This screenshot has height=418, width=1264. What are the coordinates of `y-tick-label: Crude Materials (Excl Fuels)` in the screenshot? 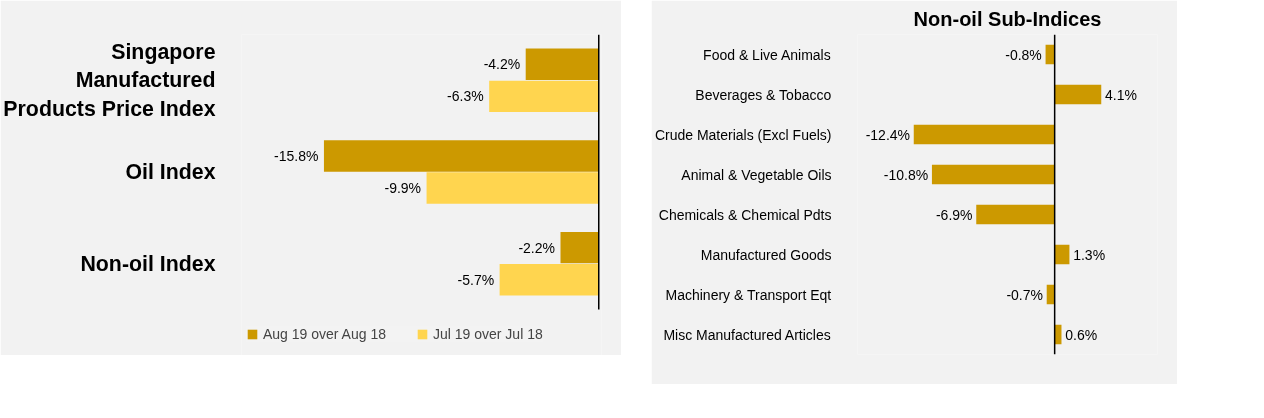 It's located at (743, 134).